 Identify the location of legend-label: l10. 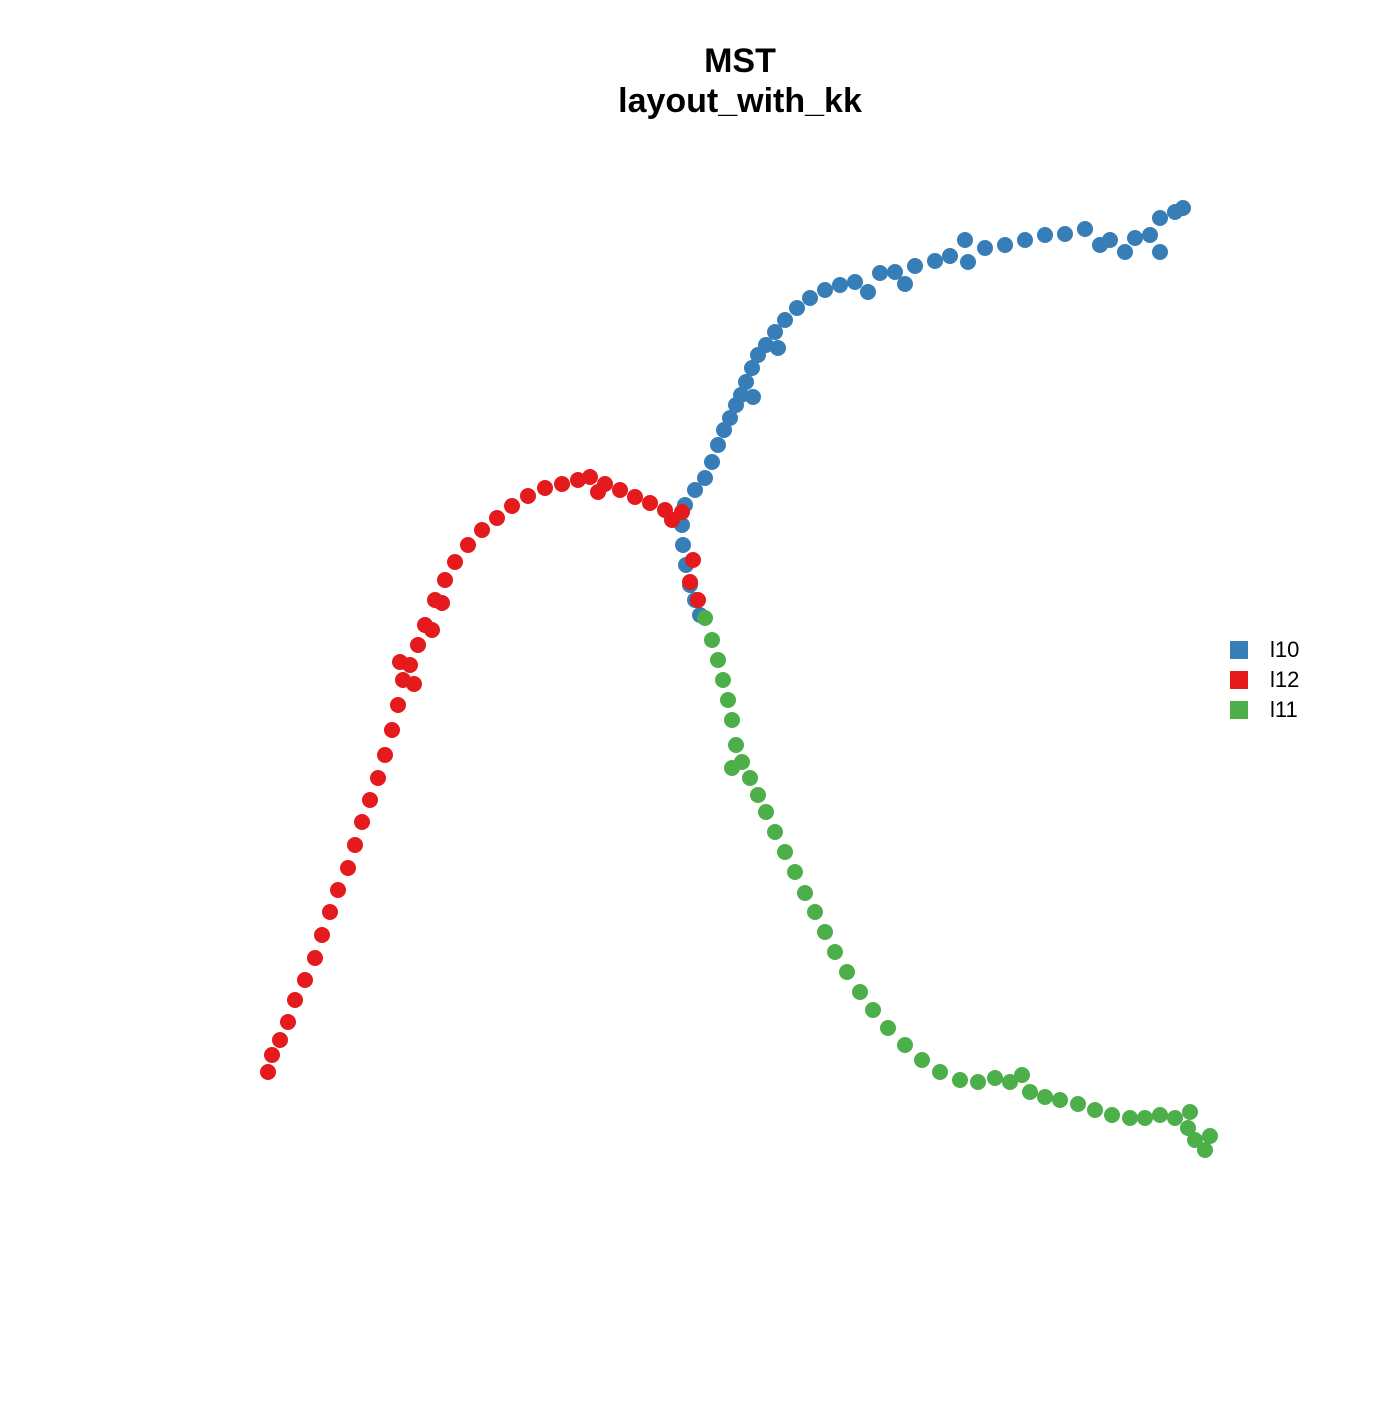
(1284, 649).